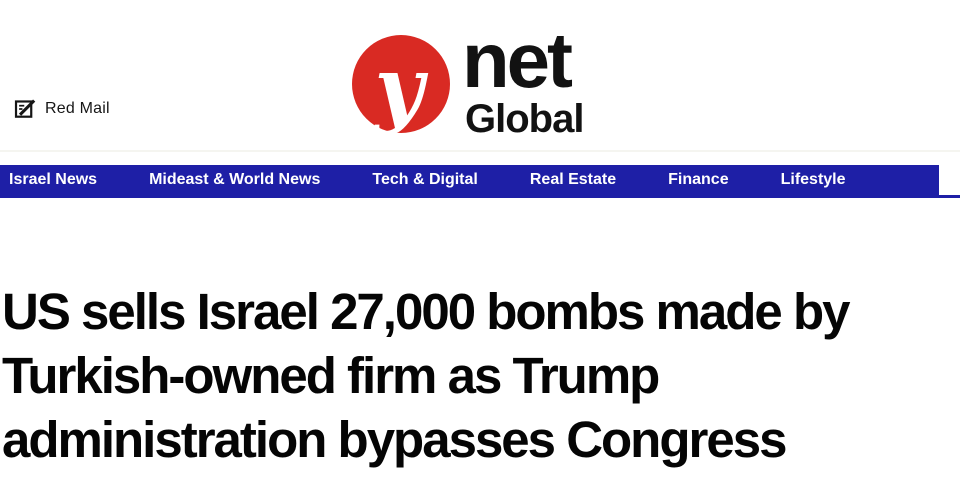  What do you see at coordinates (480, 151) in the screenshot?
I see `header-divider` at bounding box center [480, 151].